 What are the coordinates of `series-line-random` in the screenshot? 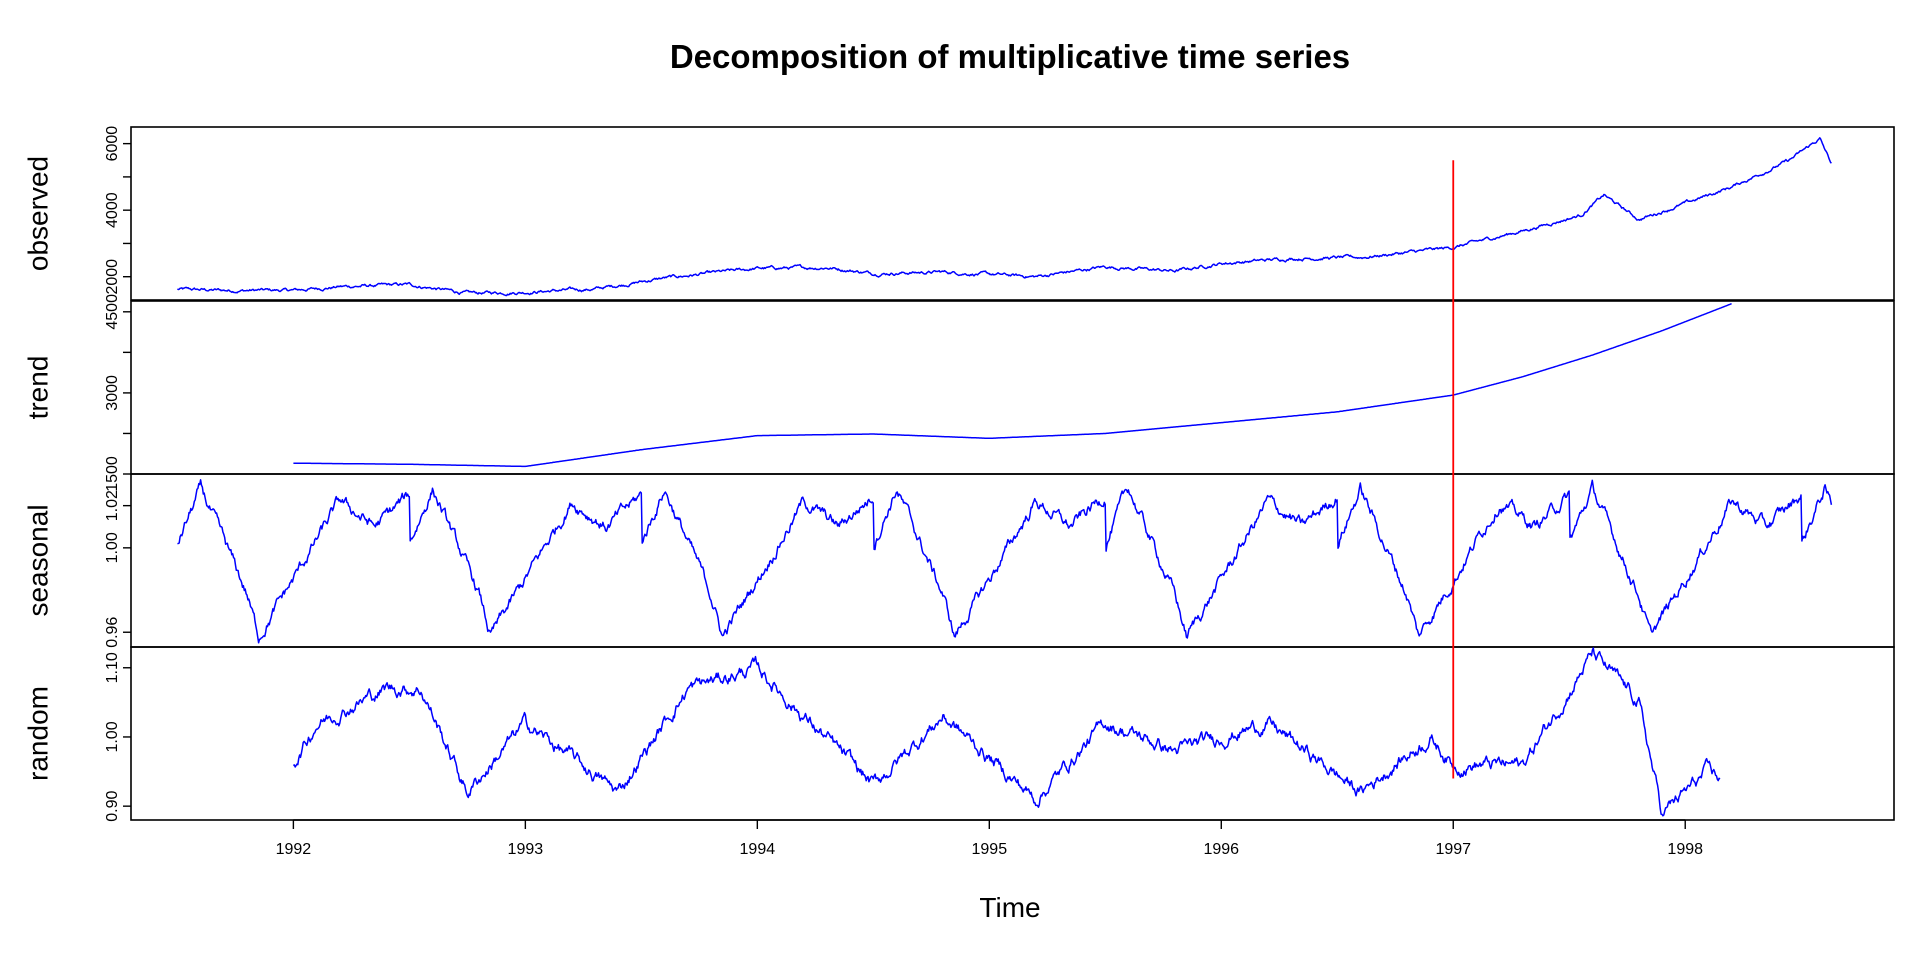 It's located at (1006, 732).